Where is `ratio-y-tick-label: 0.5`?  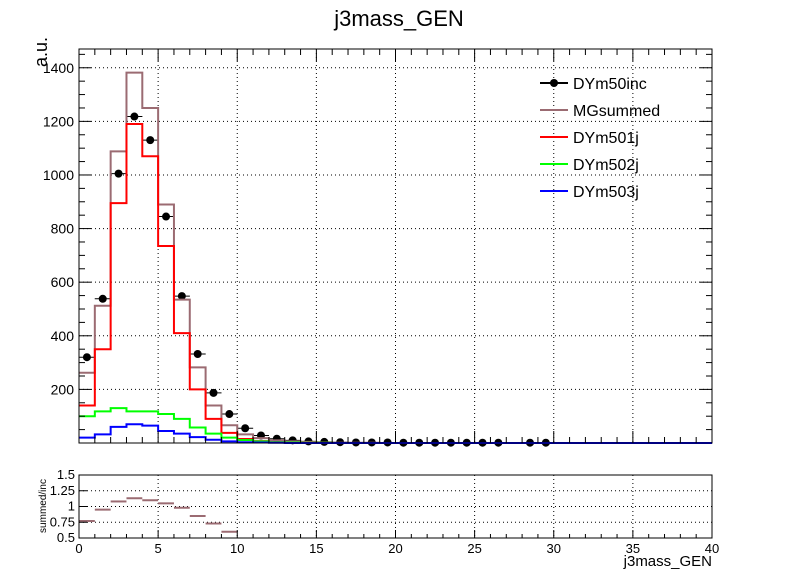 ratio-y-tick-label: 0.5 is located at coordinates (66, 537).